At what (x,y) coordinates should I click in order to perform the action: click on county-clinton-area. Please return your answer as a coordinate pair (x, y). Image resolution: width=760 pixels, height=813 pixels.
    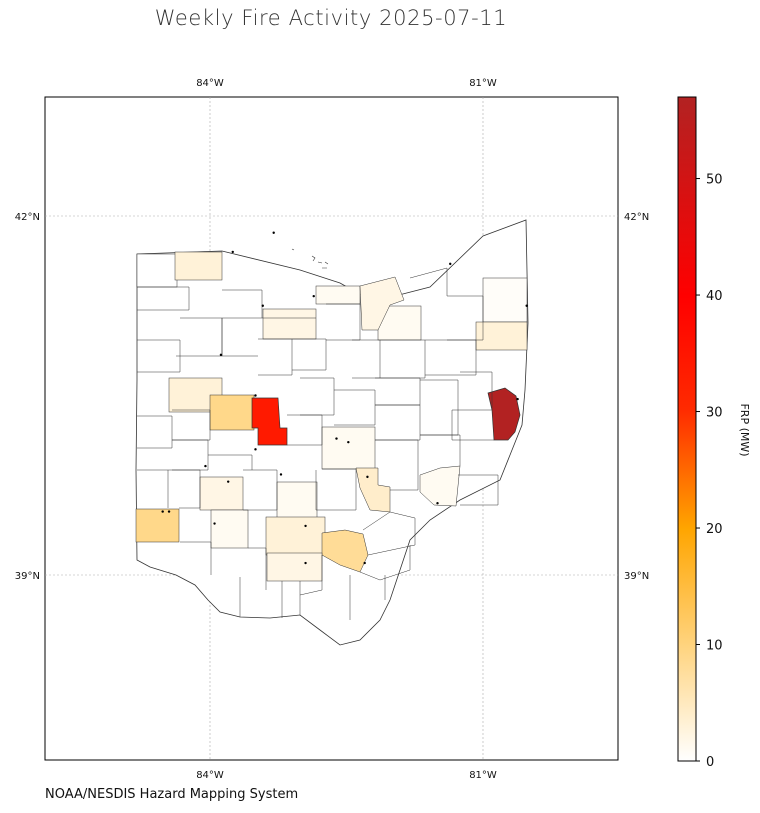
    Looking at the image, I should click on (229, 529).